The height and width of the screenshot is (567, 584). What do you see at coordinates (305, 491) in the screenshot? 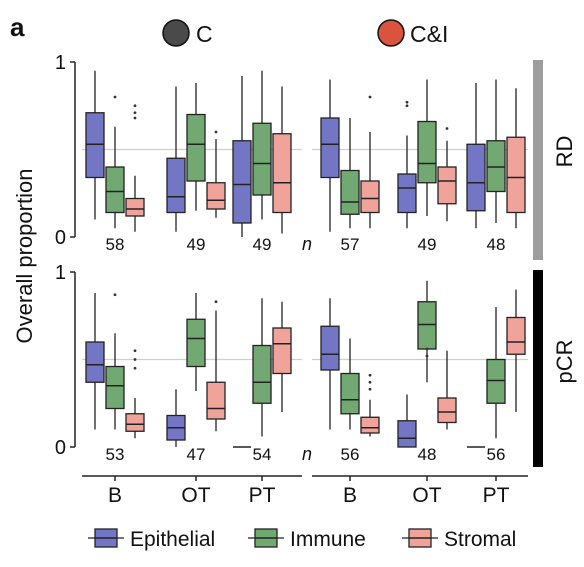
I see `x-axis-labels: B OT PT B OT PT` at bounding box center [305, 491].